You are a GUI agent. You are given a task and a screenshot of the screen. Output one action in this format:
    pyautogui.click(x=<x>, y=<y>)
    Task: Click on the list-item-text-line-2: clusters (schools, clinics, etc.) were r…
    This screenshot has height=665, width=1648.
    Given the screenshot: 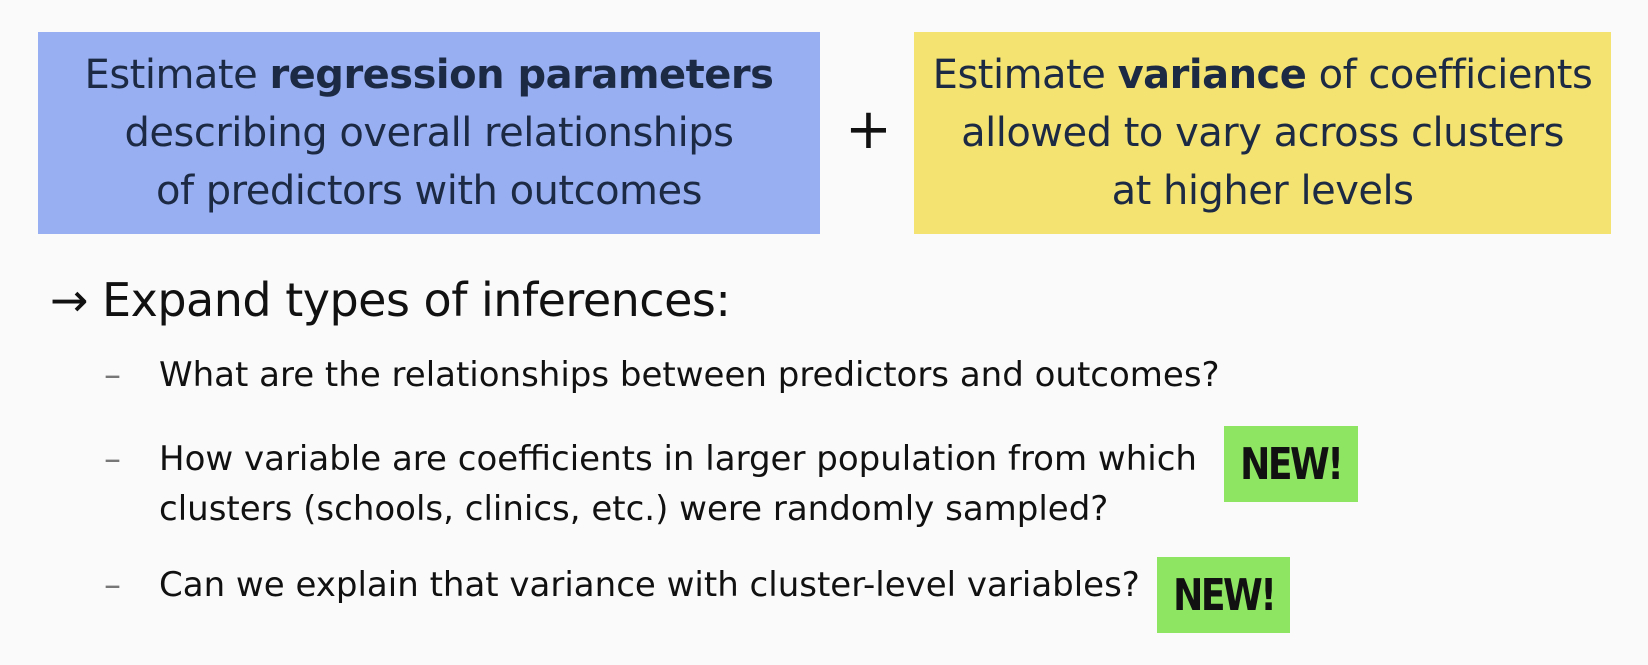 What is the action you would take?
    pyautogui.click(x=634, y=509)
    